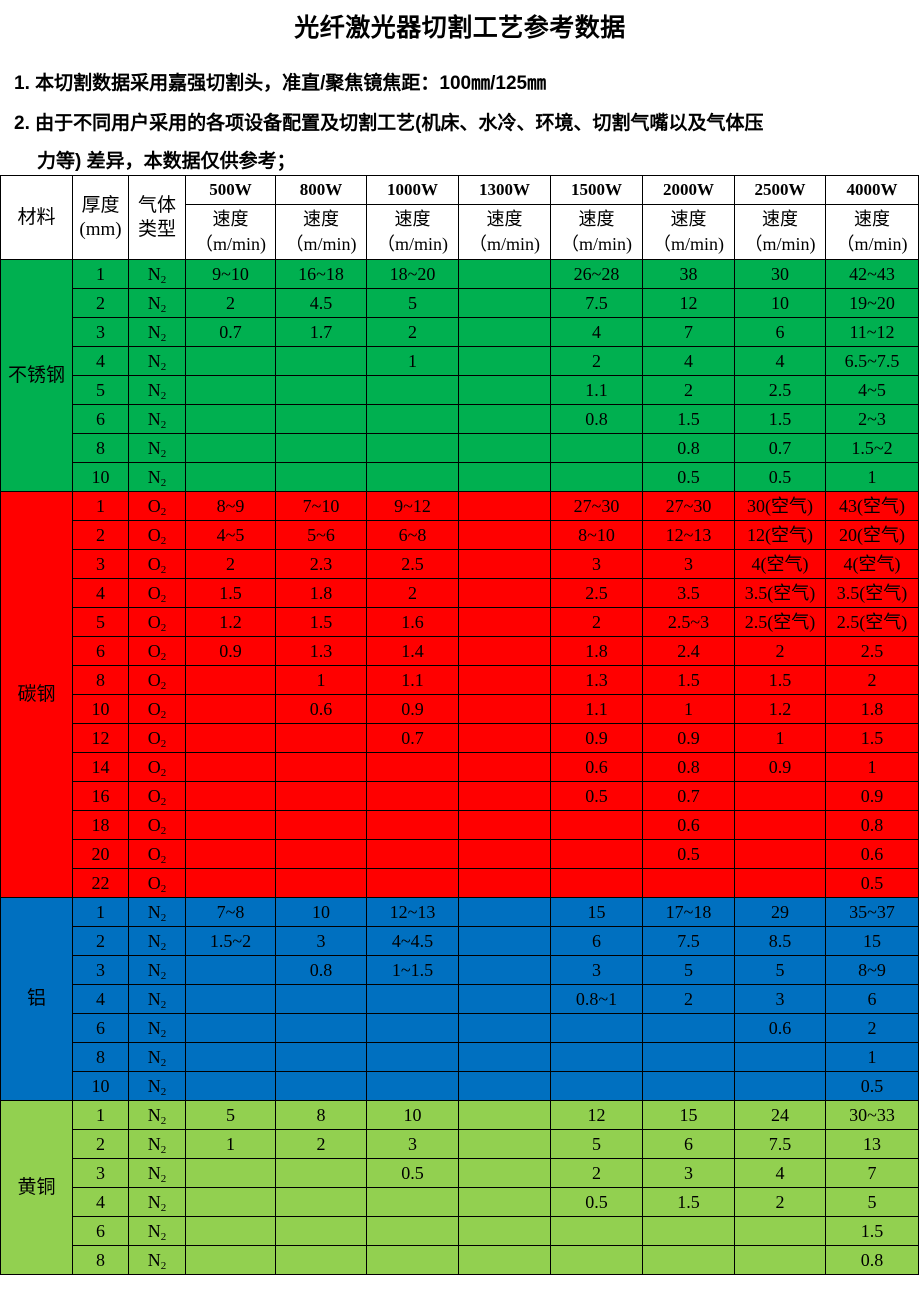 The width and height of the screenshot is (920, 1300). What do you see at coordinates (596, 390) in the screenshot?
I see `speed-cell: 1.1` at bounding box center [596, 390].